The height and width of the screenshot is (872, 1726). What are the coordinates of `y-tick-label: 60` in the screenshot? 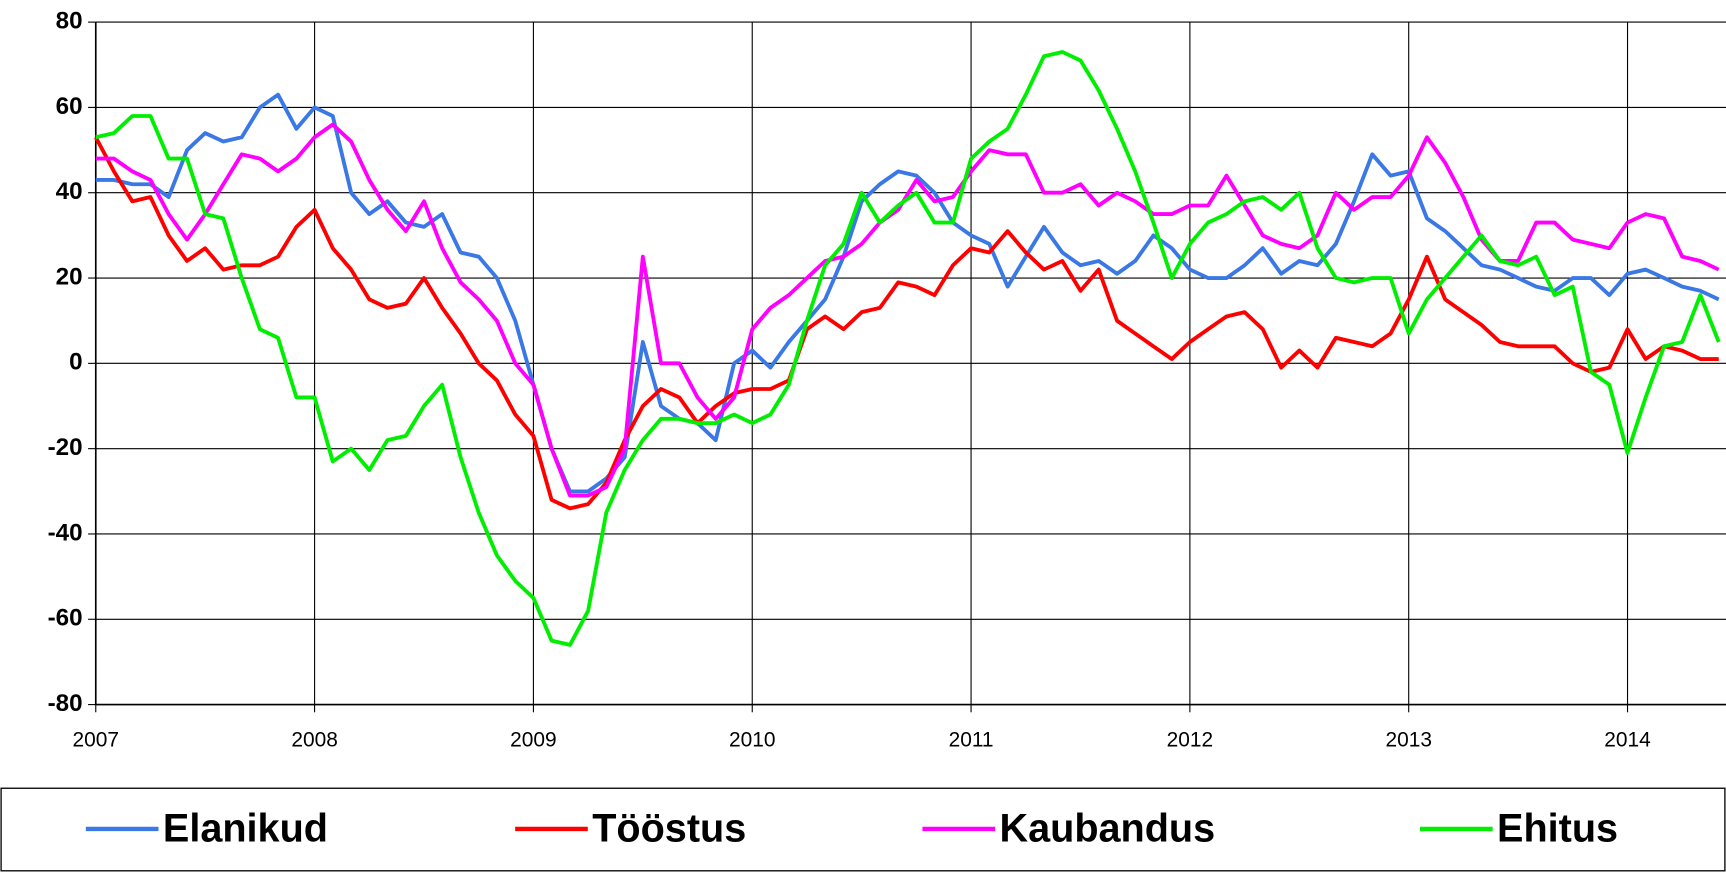 It's located at (69, 106).